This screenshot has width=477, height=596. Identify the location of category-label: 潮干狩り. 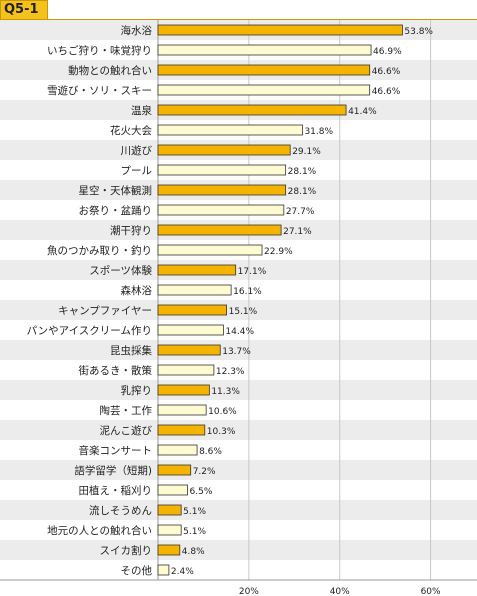
(131, 230).